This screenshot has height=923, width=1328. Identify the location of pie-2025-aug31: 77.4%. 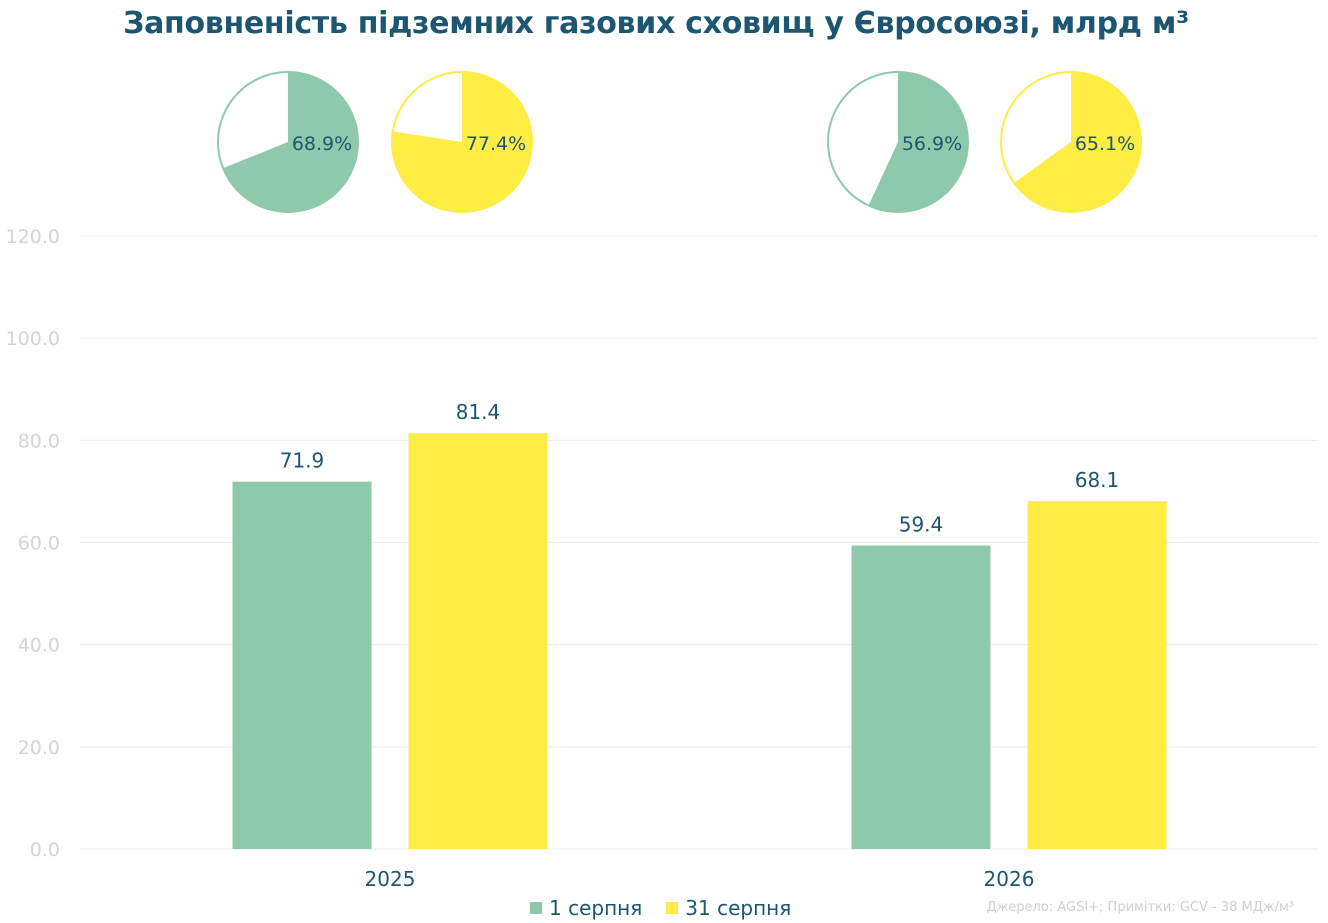
(462, 142).